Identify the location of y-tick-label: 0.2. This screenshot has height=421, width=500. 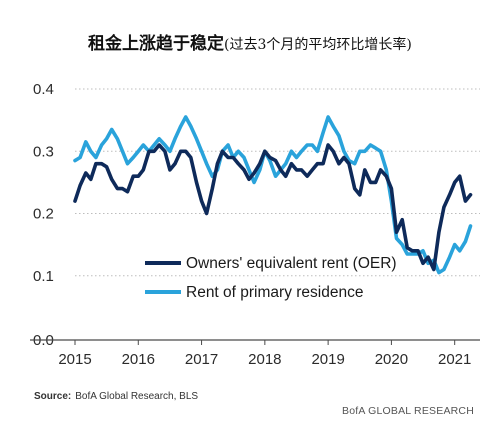
(43, 214).